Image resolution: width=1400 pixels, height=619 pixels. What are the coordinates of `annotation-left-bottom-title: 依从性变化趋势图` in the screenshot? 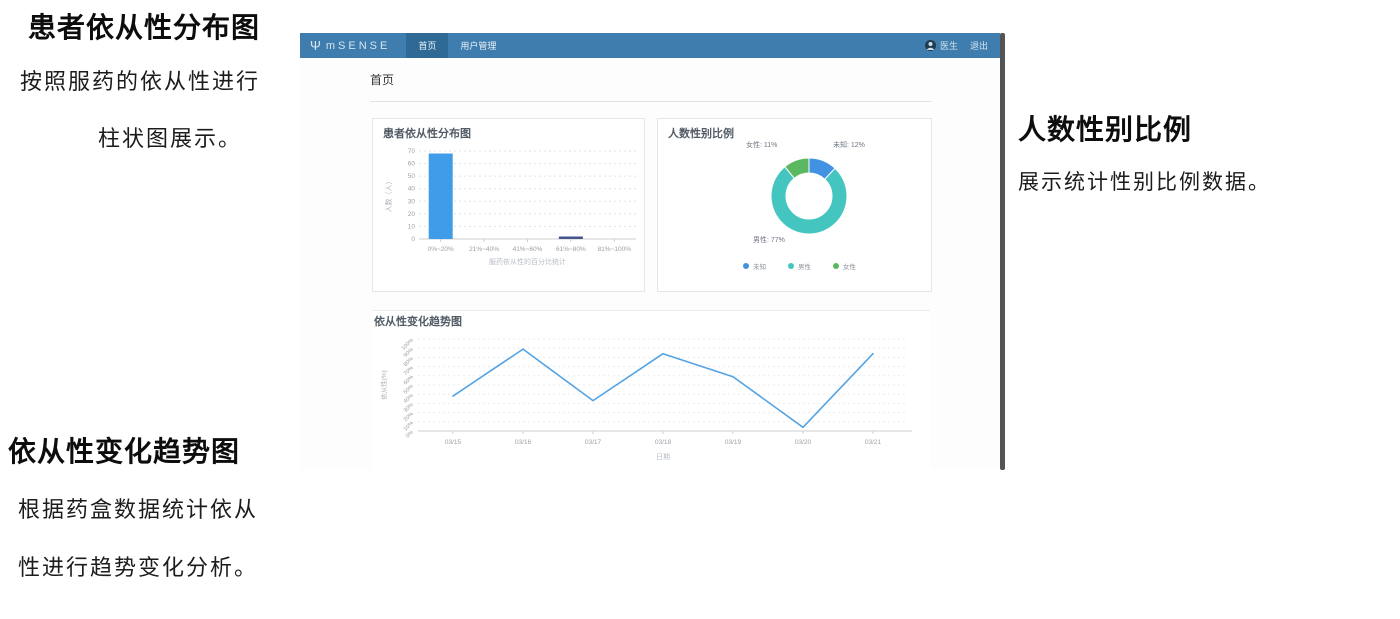 It's located at (124, 451).